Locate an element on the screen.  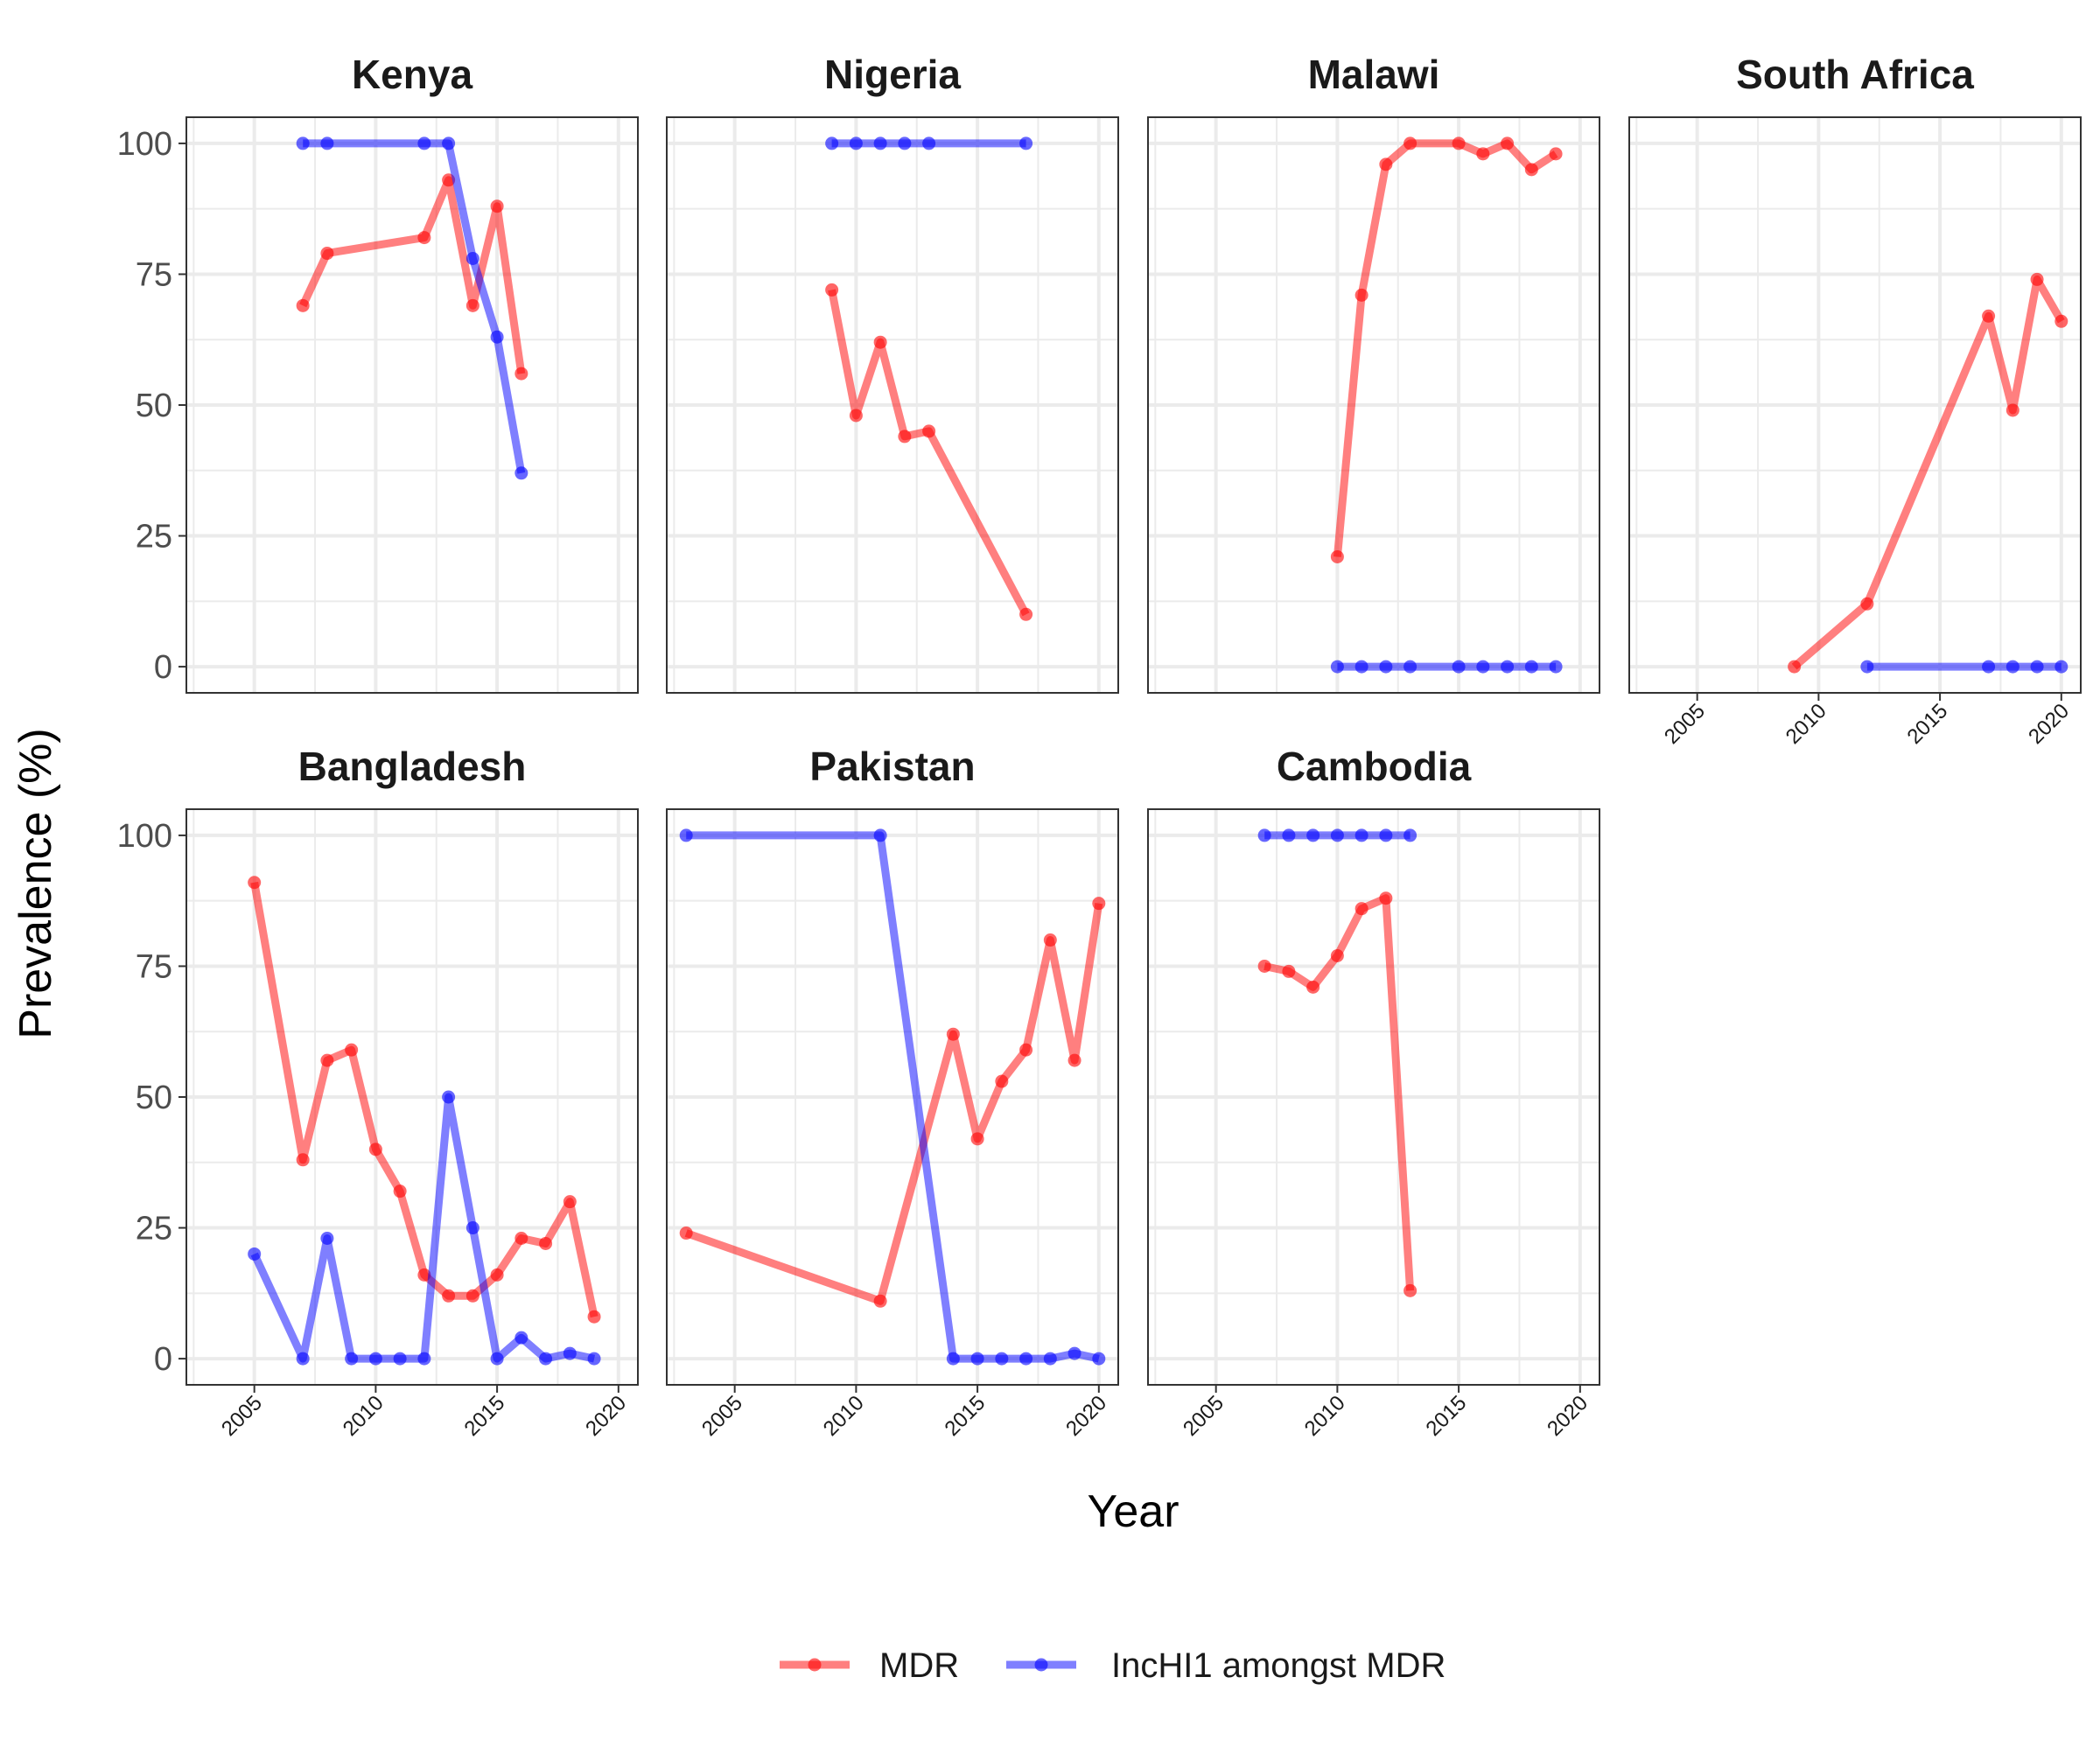
legend-item-inchi1: IncHI1 amongst MDR is located at coordinates (1226, 1665).